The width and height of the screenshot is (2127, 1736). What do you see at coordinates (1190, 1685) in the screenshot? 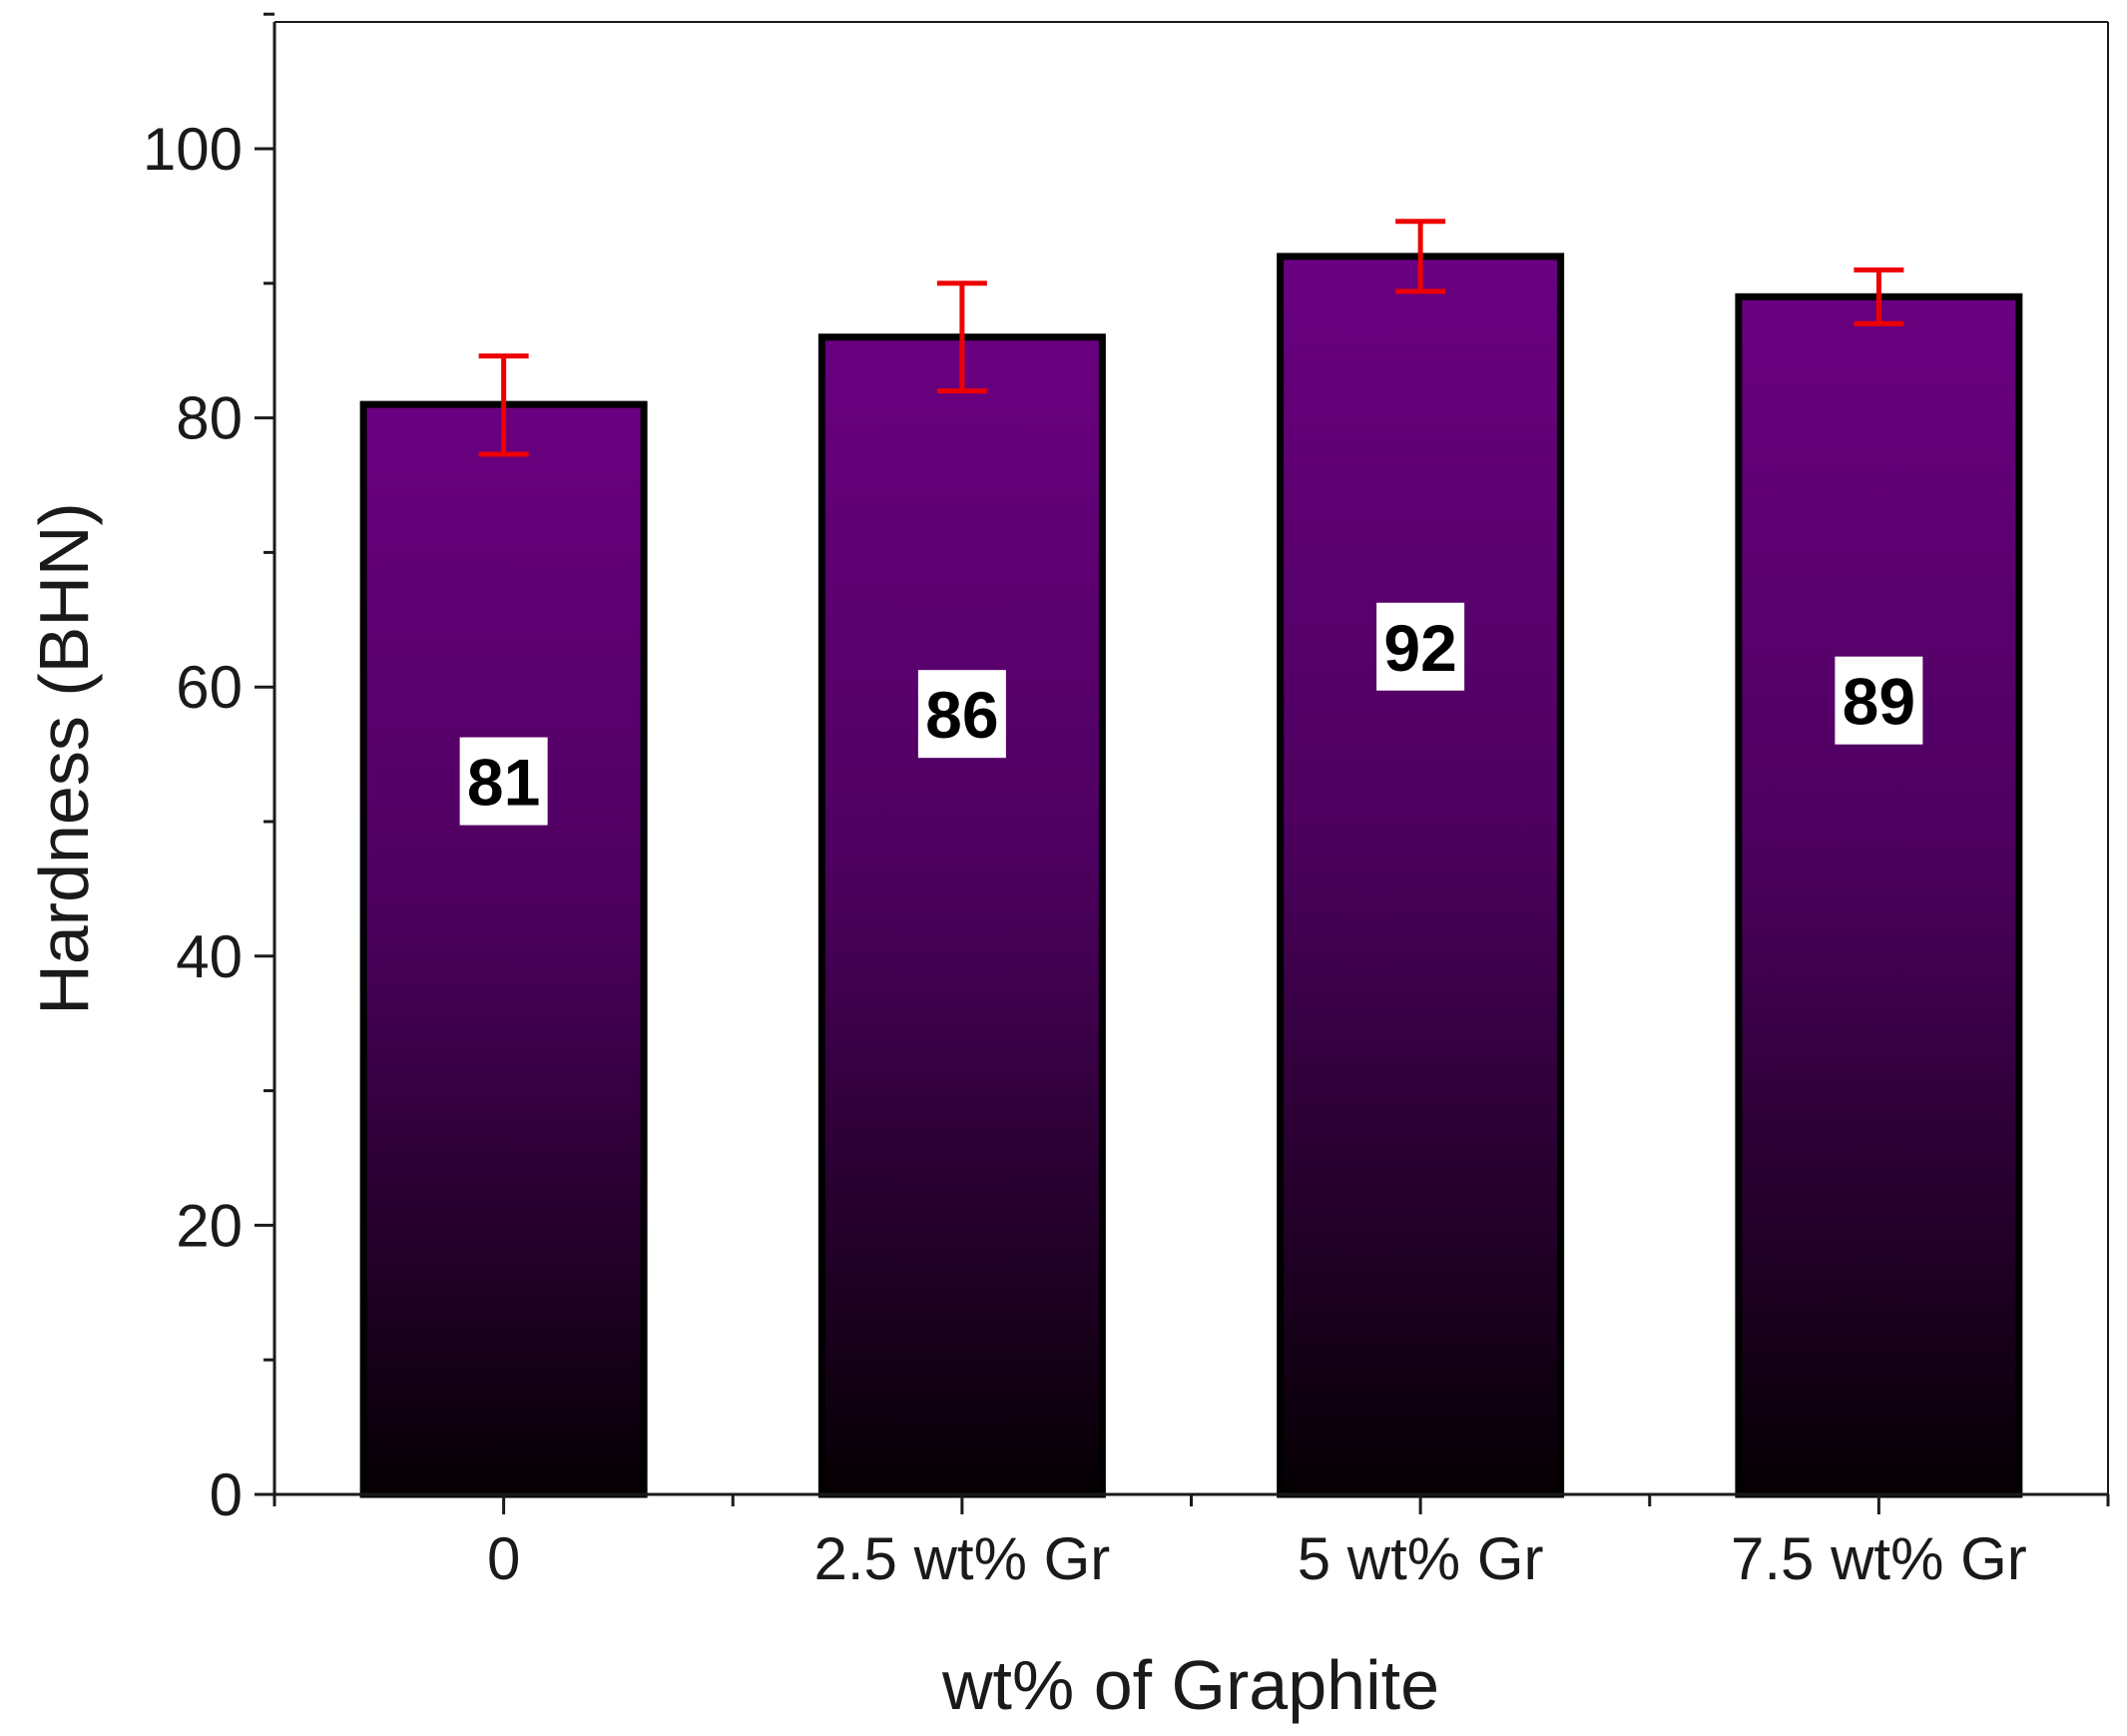
I see `x-axis-title: wt% of Graphite` at bounding box center [1190, 1685].